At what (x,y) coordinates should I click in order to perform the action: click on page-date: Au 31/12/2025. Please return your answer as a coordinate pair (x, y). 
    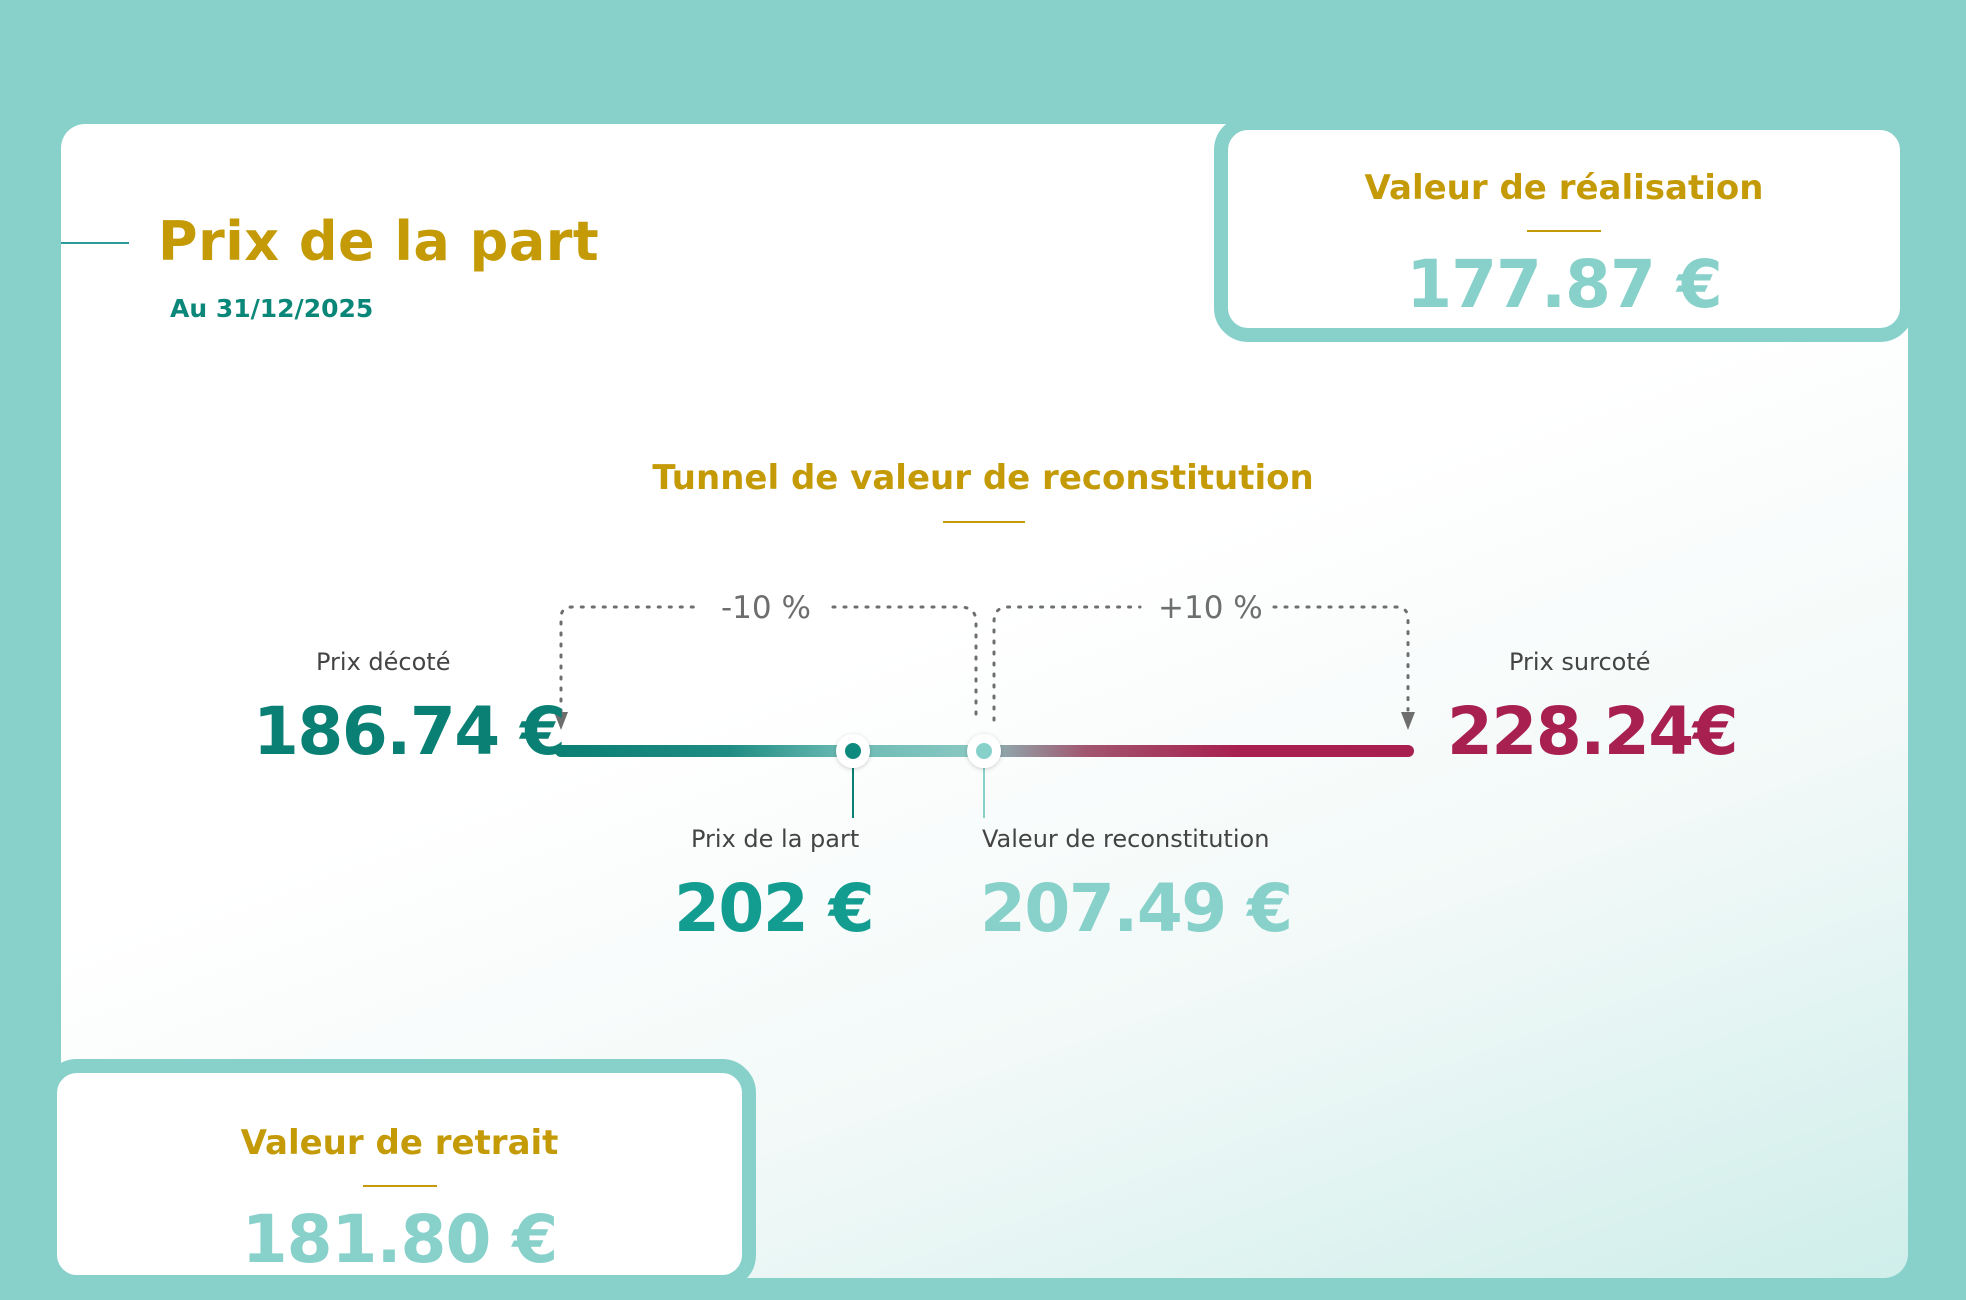
    Looking at the image, I should click on (272, 308).